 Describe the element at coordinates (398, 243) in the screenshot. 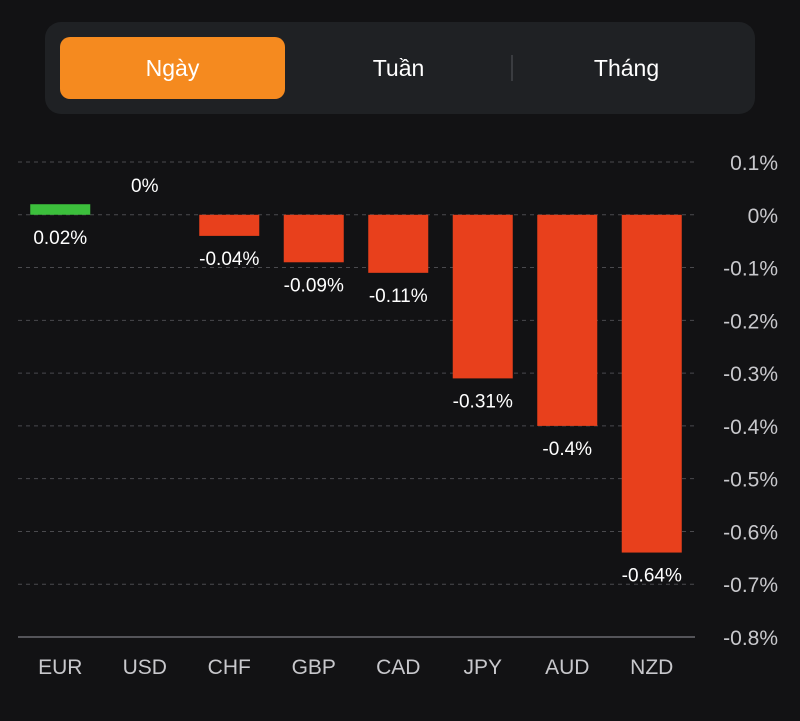

I see `bar-cad` at that location.